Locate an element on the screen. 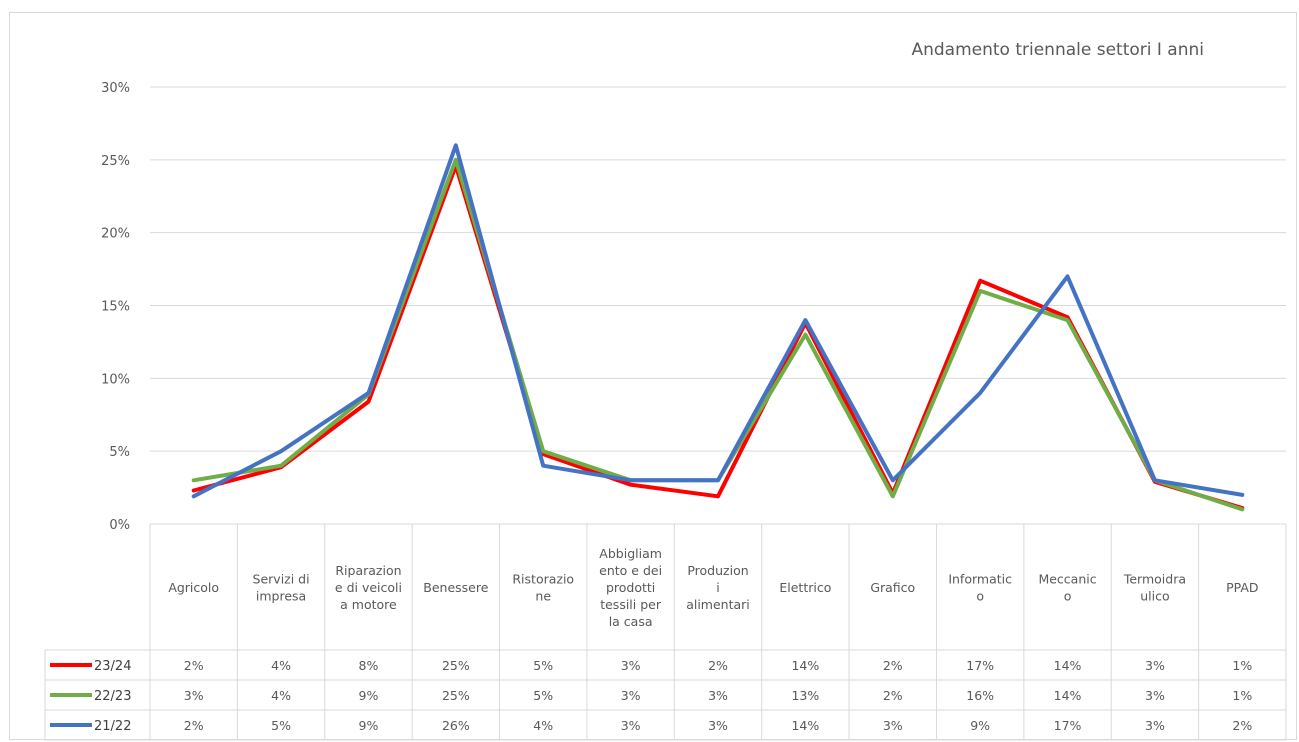 This screenshot has height=742, width=1299. category-label-line: Agricolo is located at coordinates (193, 587).